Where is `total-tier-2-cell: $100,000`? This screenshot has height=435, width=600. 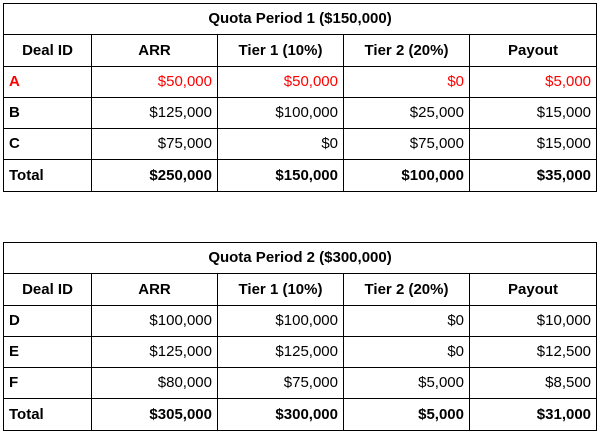 total-tier-2-cell: $100,000 is located at coordinates (406, 175).